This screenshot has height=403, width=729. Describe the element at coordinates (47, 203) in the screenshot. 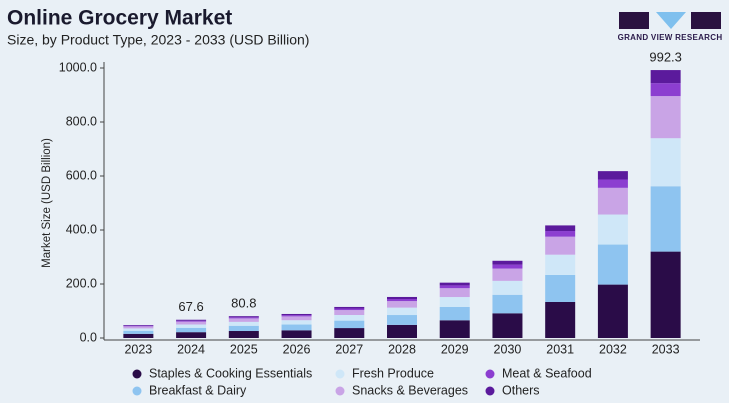

I see `y-axis-title: Market Size (USD Billion)` at that location.